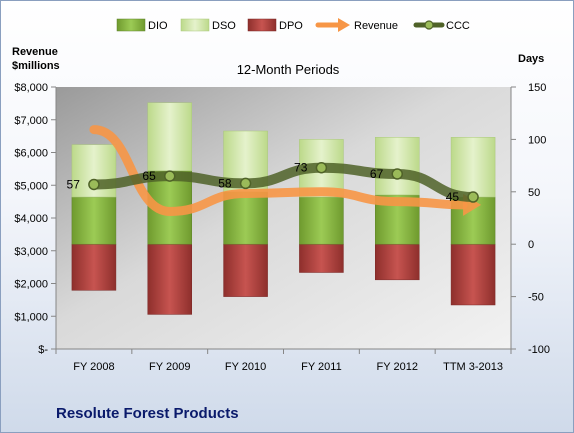  What do you see at coordinates (36, 66) in the screenshot?
I see `left-axis-label-line2: $millions` at bounding box center [36, 66].